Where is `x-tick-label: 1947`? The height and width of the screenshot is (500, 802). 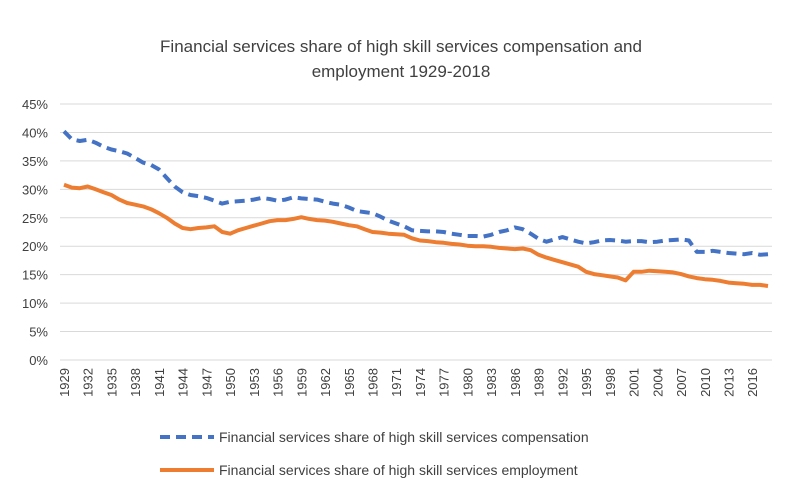 x-tick-label: 1947 is located at coordinates (206, 382).